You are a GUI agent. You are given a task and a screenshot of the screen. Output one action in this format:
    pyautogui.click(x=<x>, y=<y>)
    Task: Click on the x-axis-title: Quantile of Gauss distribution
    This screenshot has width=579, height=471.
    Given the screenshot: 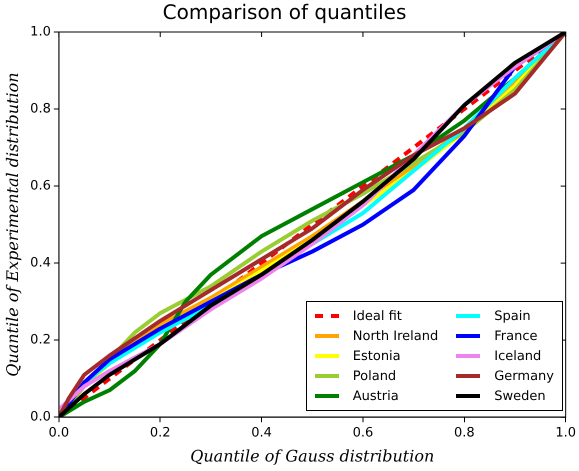 What is the action you would take?
    pyautogui.click(x=312, y=456)
    